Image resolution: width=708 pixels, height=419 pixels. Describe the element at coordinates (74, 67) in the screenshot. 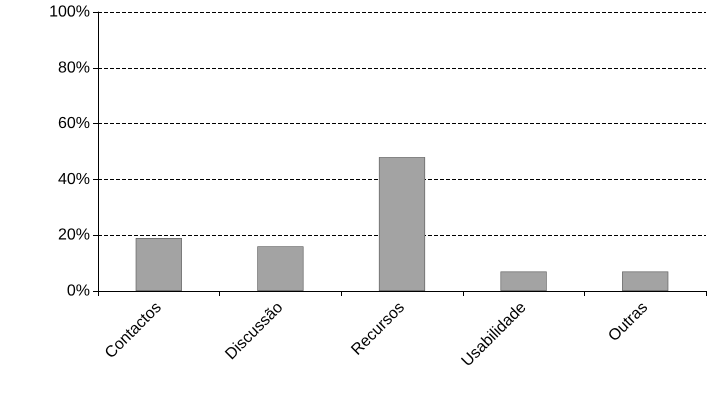

I see `y-tick-label: 80%` at that location.